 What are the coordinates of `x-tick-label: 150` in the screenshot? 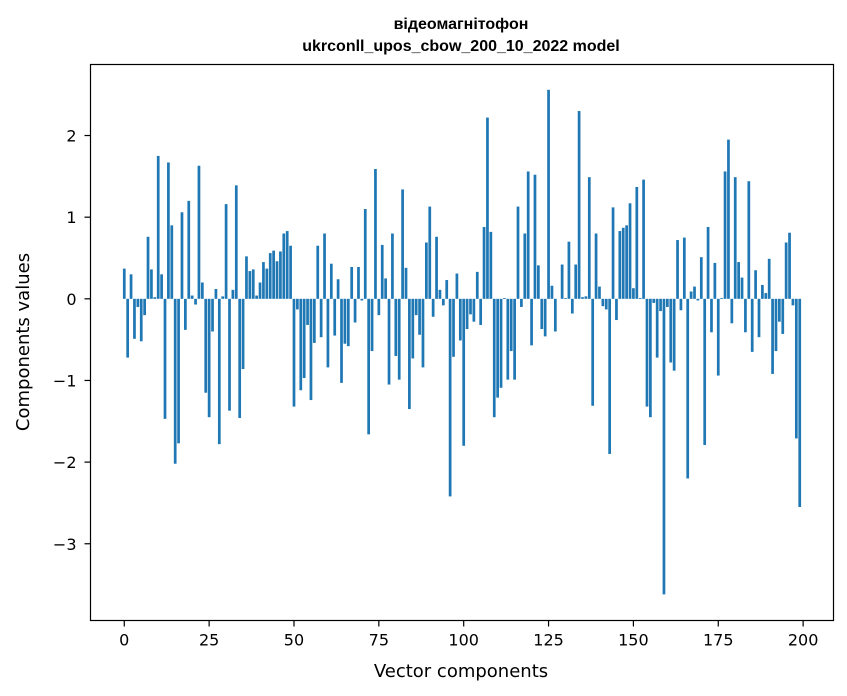 It's located at (633, 640).